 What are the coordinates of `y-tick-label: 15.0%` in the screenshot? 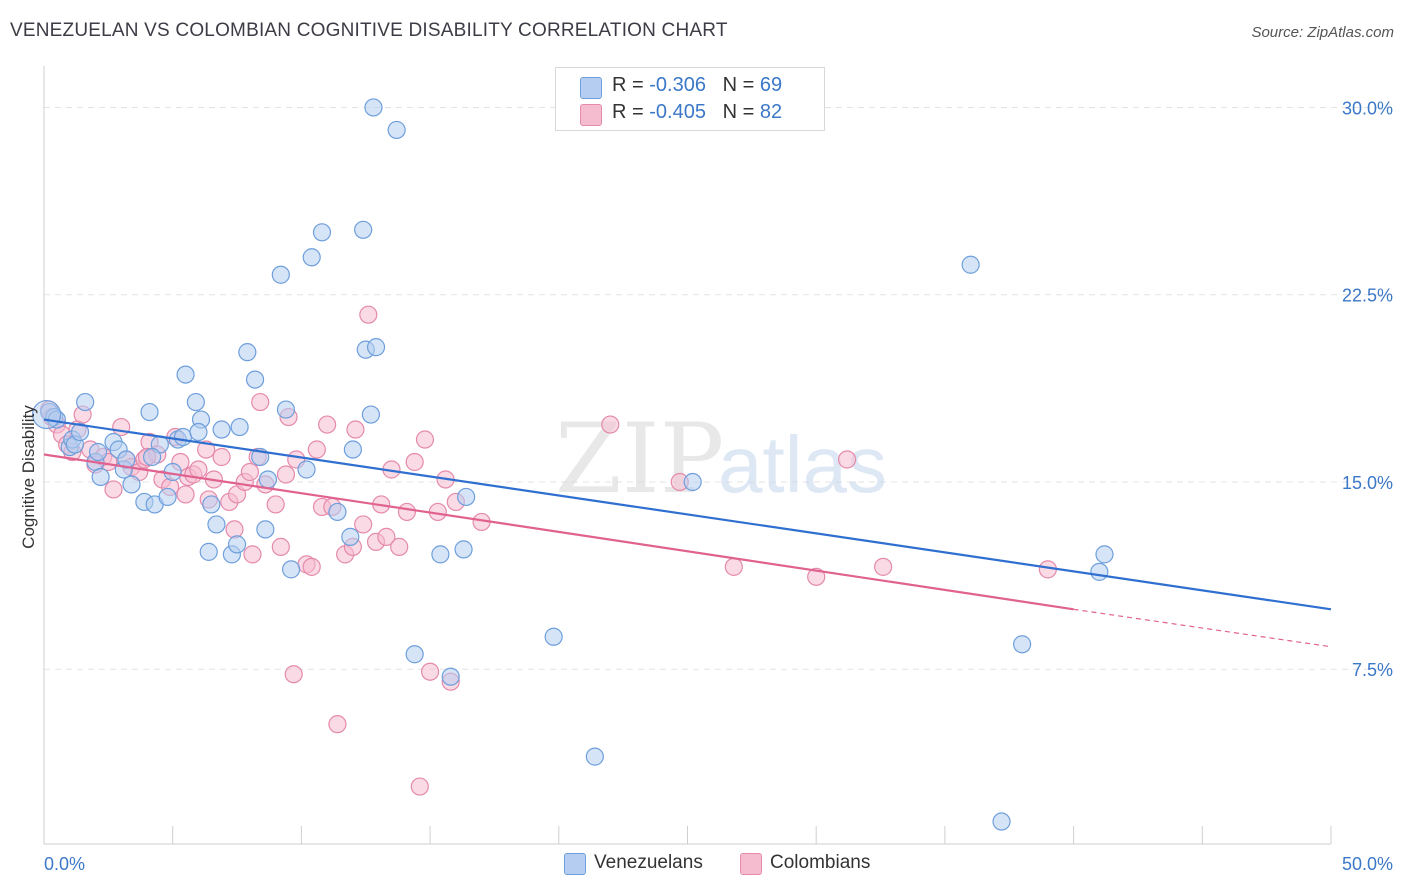 It's located at (1367, 483).